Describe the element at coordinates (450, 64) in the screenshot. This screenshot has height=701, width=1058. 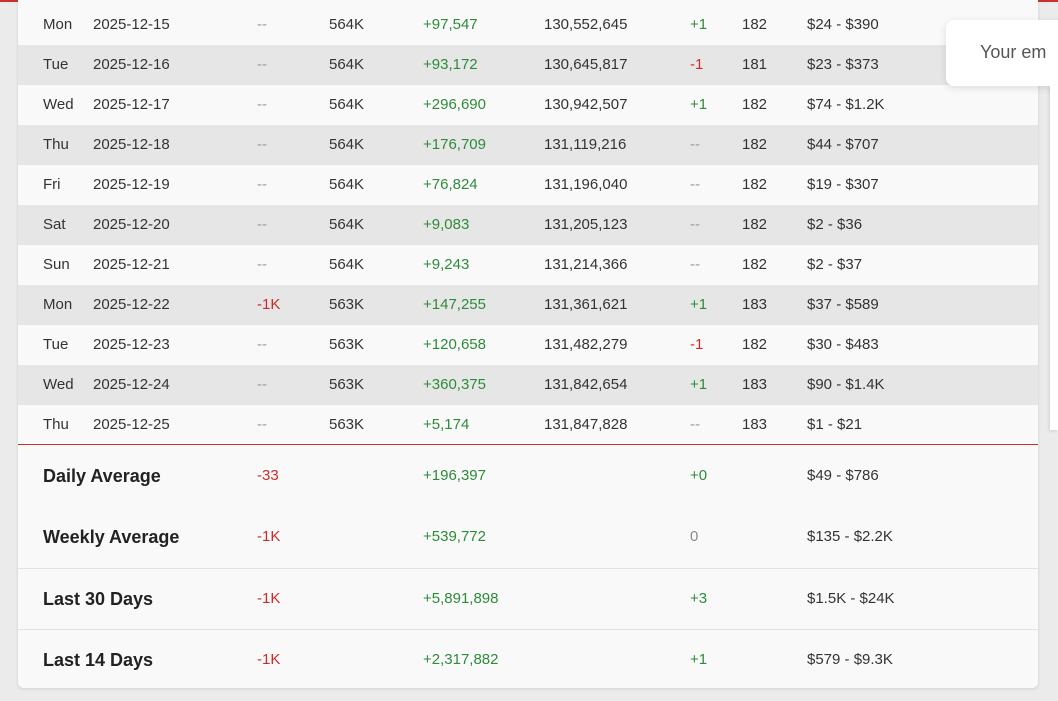
I see `row-views-change: +93,172` at that location.